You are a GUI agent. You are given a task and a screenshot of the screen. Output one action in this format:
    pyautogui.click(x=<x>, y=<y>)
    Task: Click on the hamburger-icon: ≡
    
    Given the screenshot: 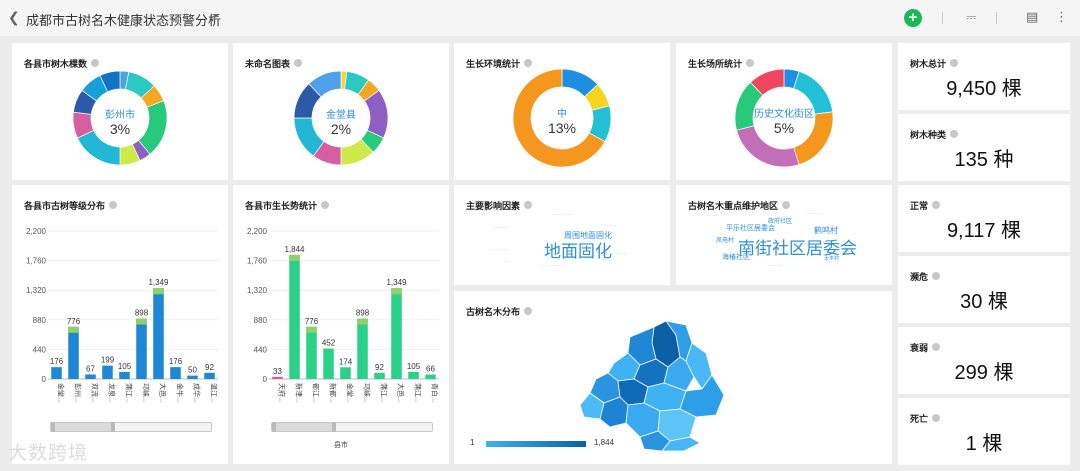 What is the action you would take?
    pyautogui.click(x=216, y=16)
    